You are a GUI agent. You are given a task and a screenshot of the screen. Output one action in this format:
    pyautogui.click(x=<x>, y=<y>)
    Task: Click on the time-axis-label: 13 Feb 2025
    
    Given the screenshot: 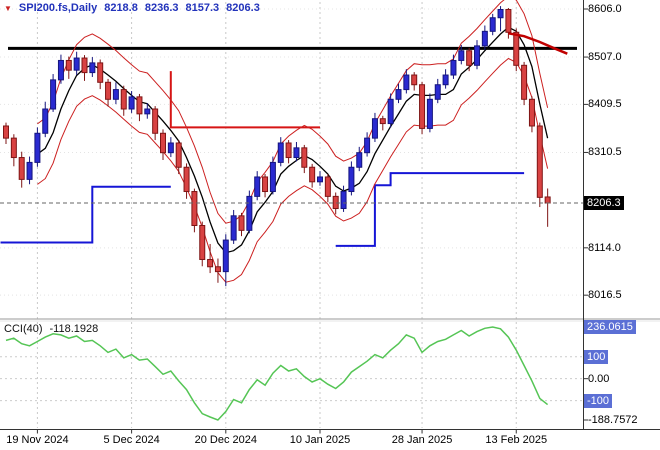 What is the action you would take?
    pyautogui.click(x=516, y=440)
    